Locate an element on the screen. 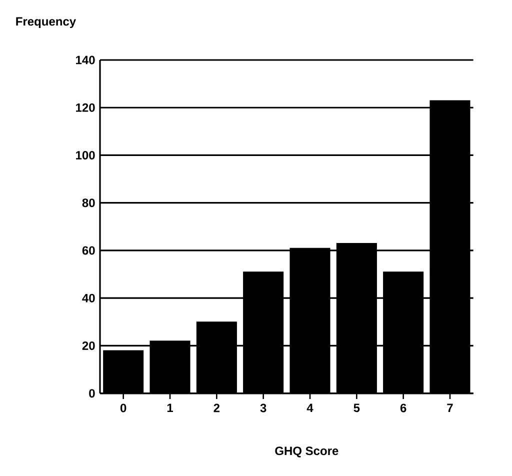 The width and height of the screenshot is (512, 476). x-tick-label: 0 is located at coordinates (123, 408).